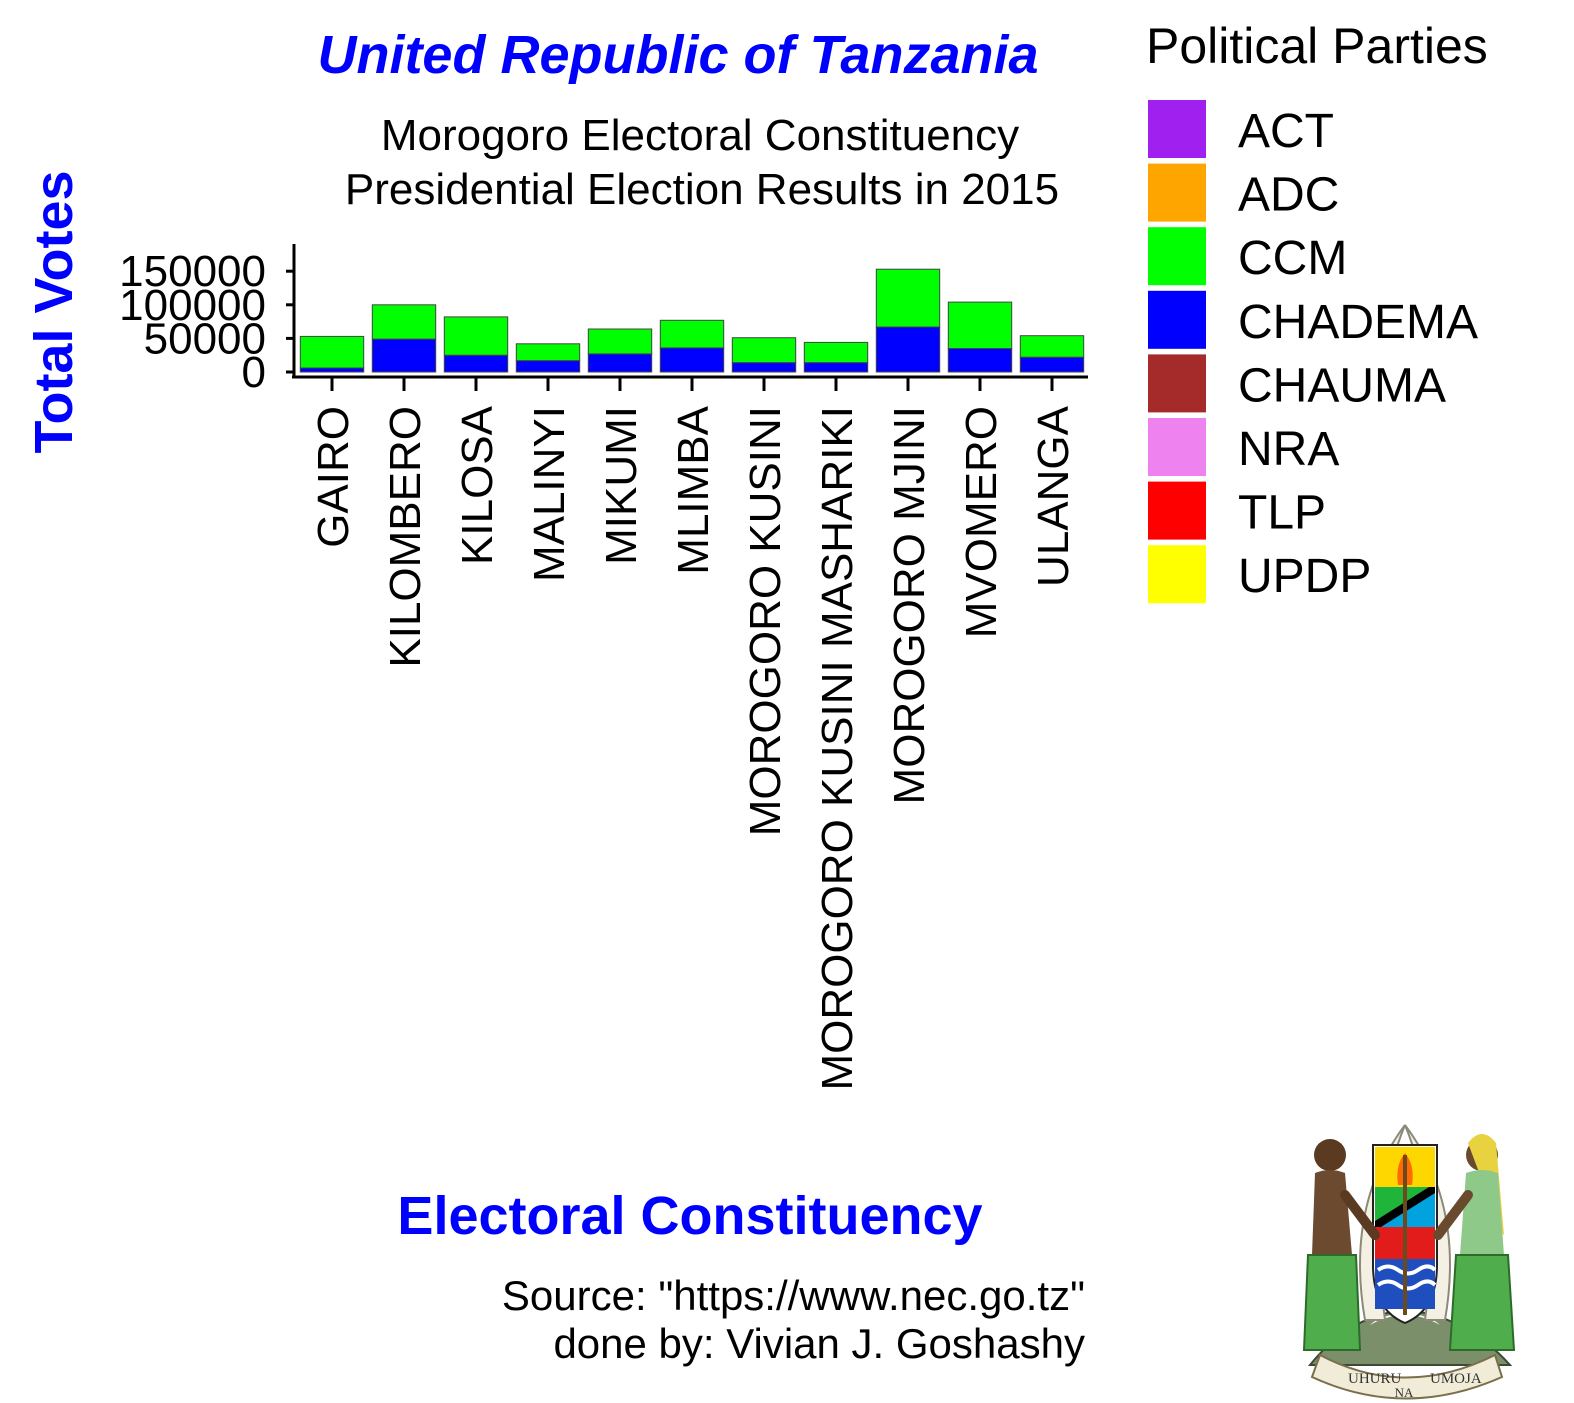 This screenshot has height=1403, width=1574. Describe the element at coordinates (1177, 574) in the screenshot. I see `legend-swatch-updp` at that location.